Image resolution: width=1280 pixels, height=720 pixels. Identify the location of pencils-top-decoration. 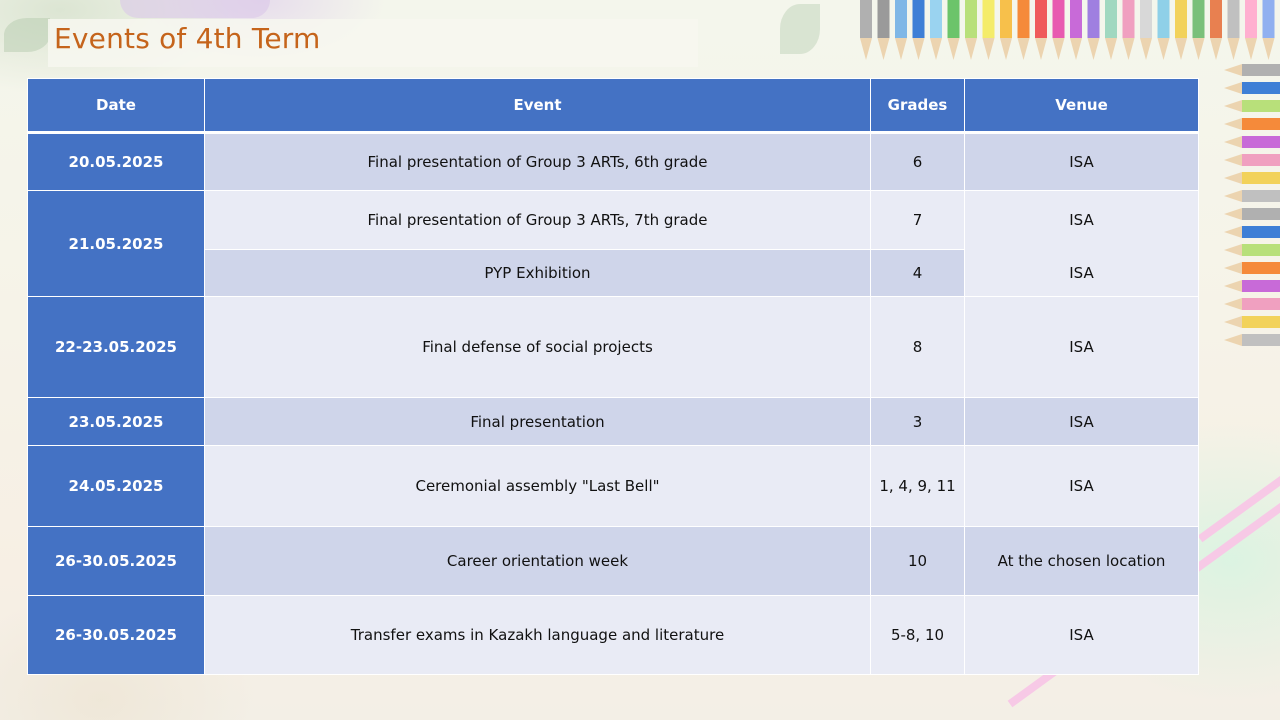
(1067, 30).